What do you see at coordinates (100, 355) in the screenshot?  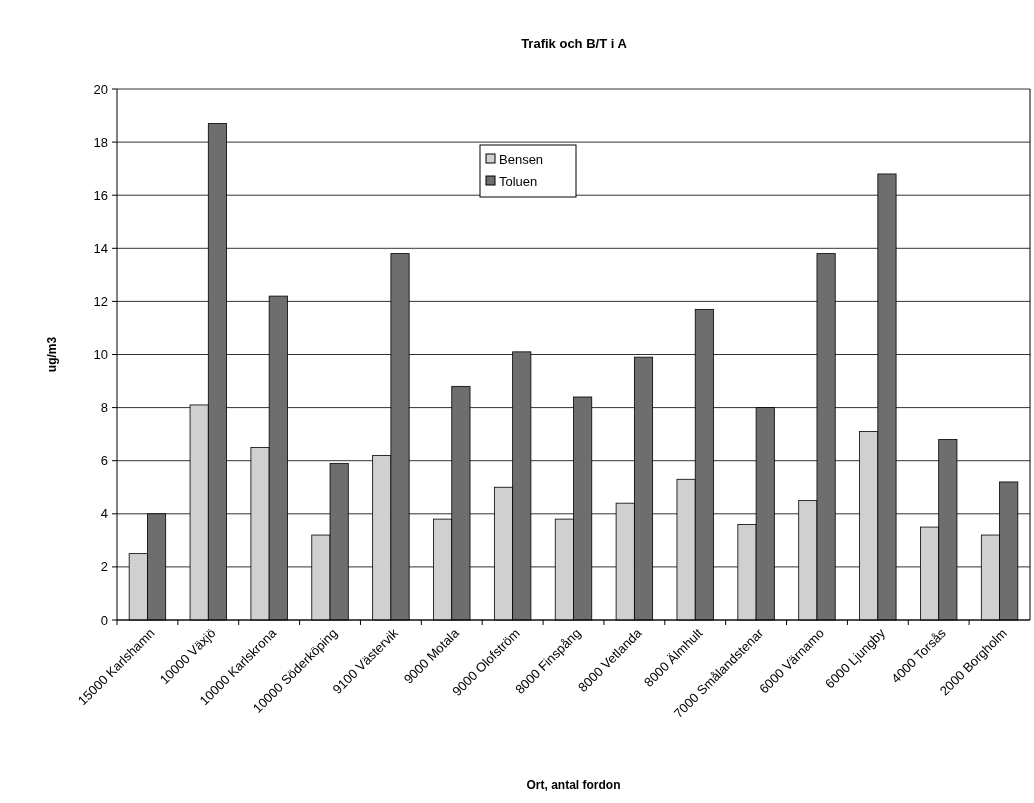 I see `y-tick-label: 10` at bounding box center [100, 355].